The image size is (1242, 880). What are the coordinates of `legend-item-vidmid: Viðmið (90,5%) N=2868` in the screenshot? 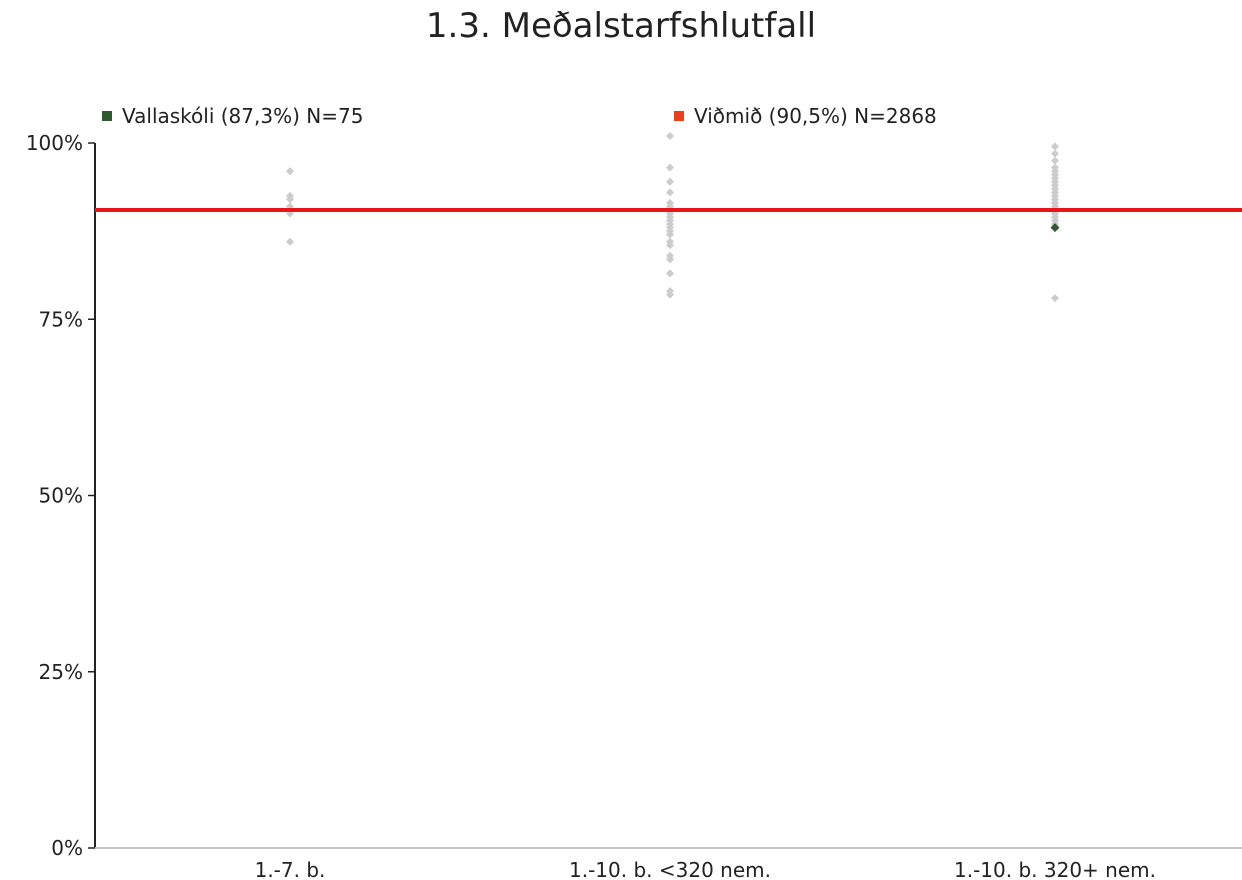 It's located at (805, 116).